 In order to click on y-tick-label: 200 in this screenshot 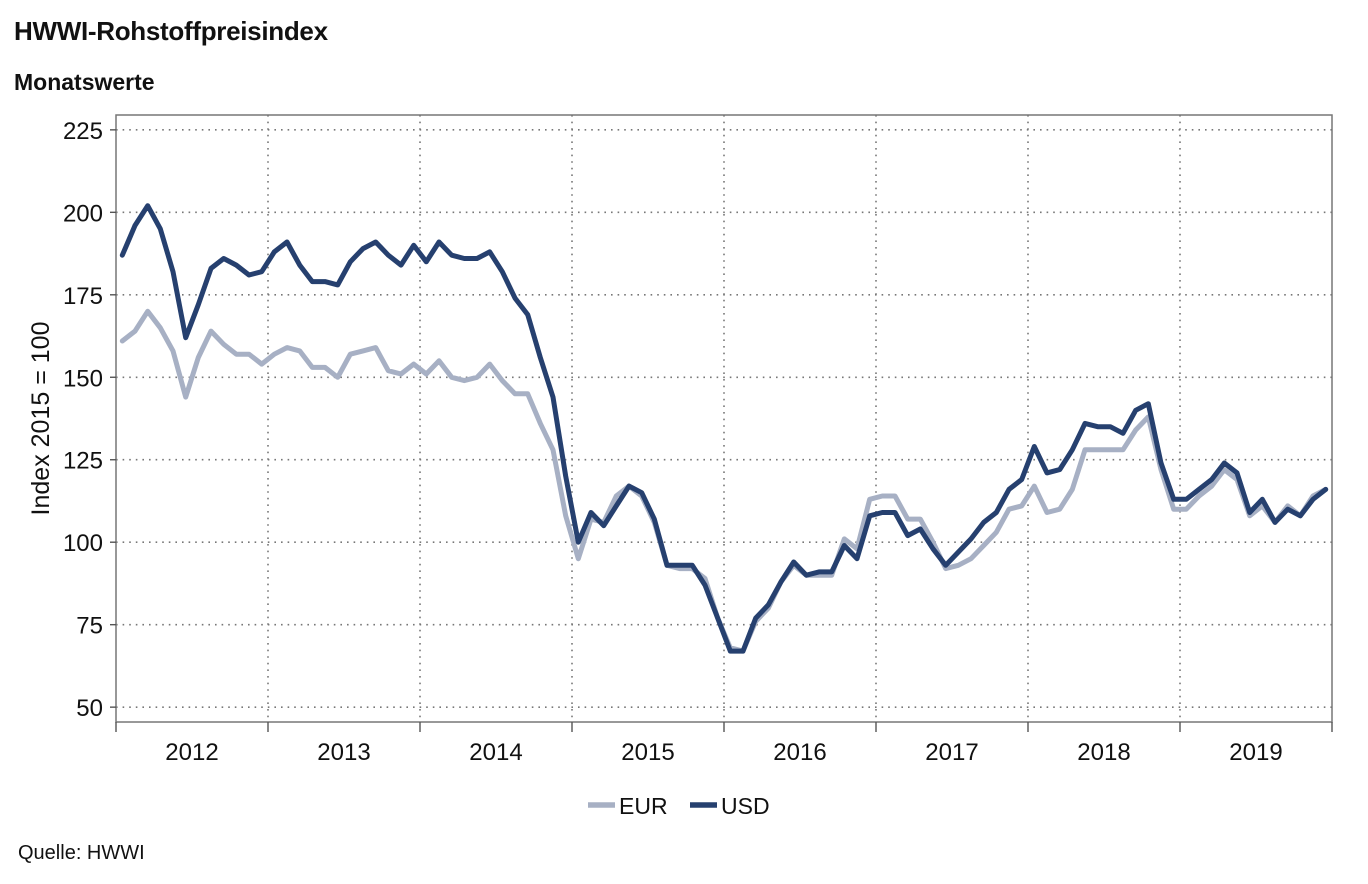, I will do `click(83, 213)`.